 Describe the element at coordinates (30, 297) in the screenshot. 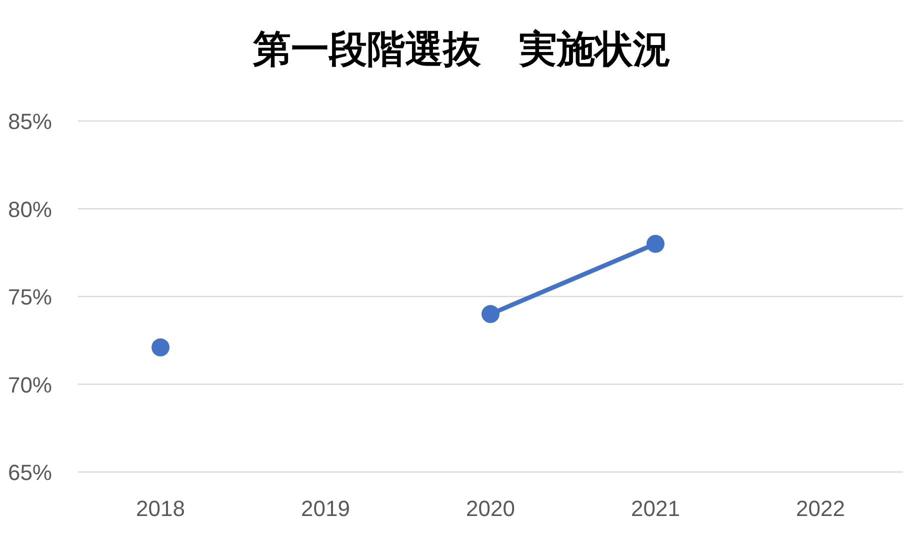

I see `y-tick-label: 75%` at that location.